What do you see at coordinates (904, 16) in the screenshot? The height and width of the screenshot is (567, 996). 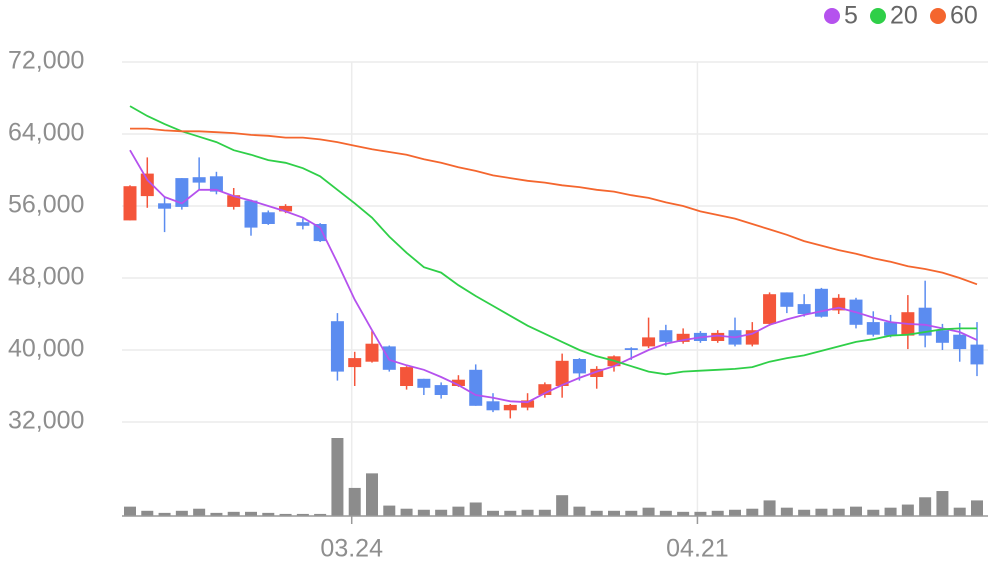 I see `legend-label: 20` at bounding box center [904, 16].